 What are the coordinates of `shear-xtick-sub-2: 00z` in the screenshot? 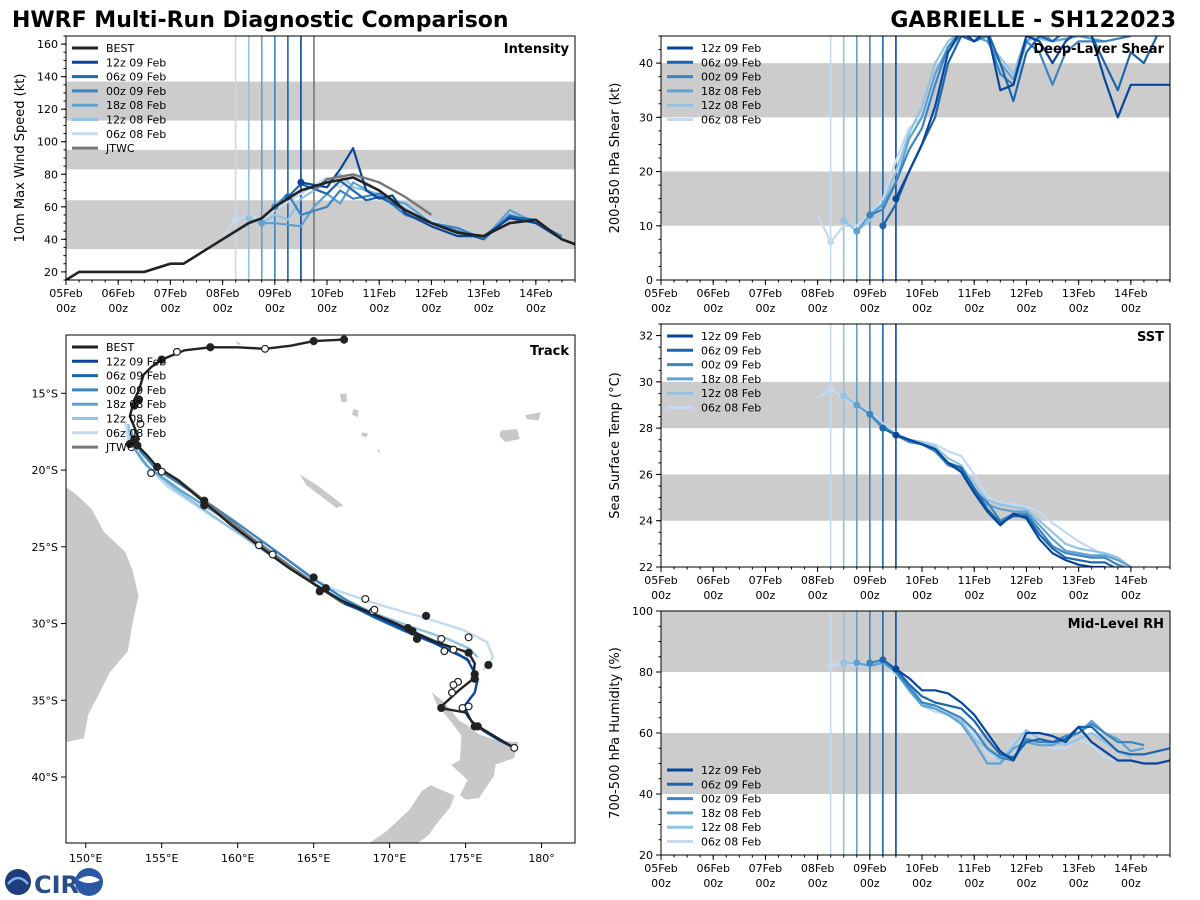 It's located at (766, 308).